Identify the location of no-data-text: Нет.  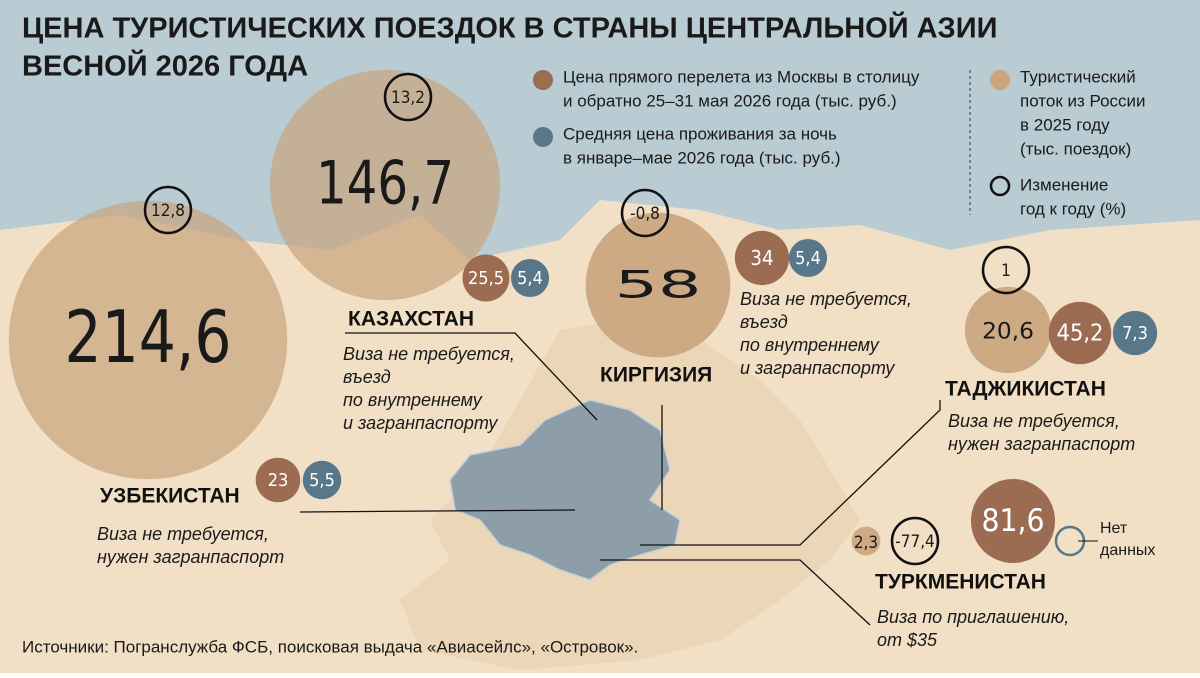
(1114, 528).